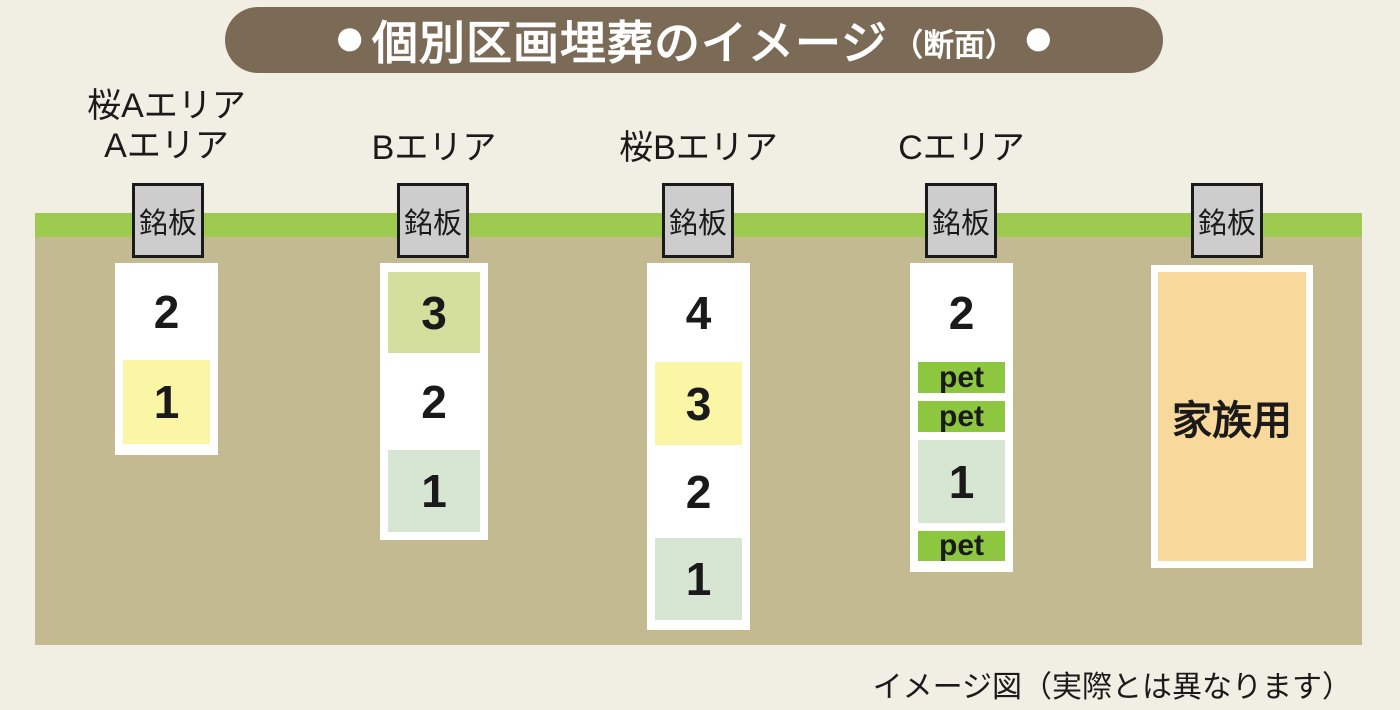 The image size is (1400, 710). Describe the element at coordinates (166, 106) in the screenshot. I see `area-label-line: 桜Aエリア` at that location.